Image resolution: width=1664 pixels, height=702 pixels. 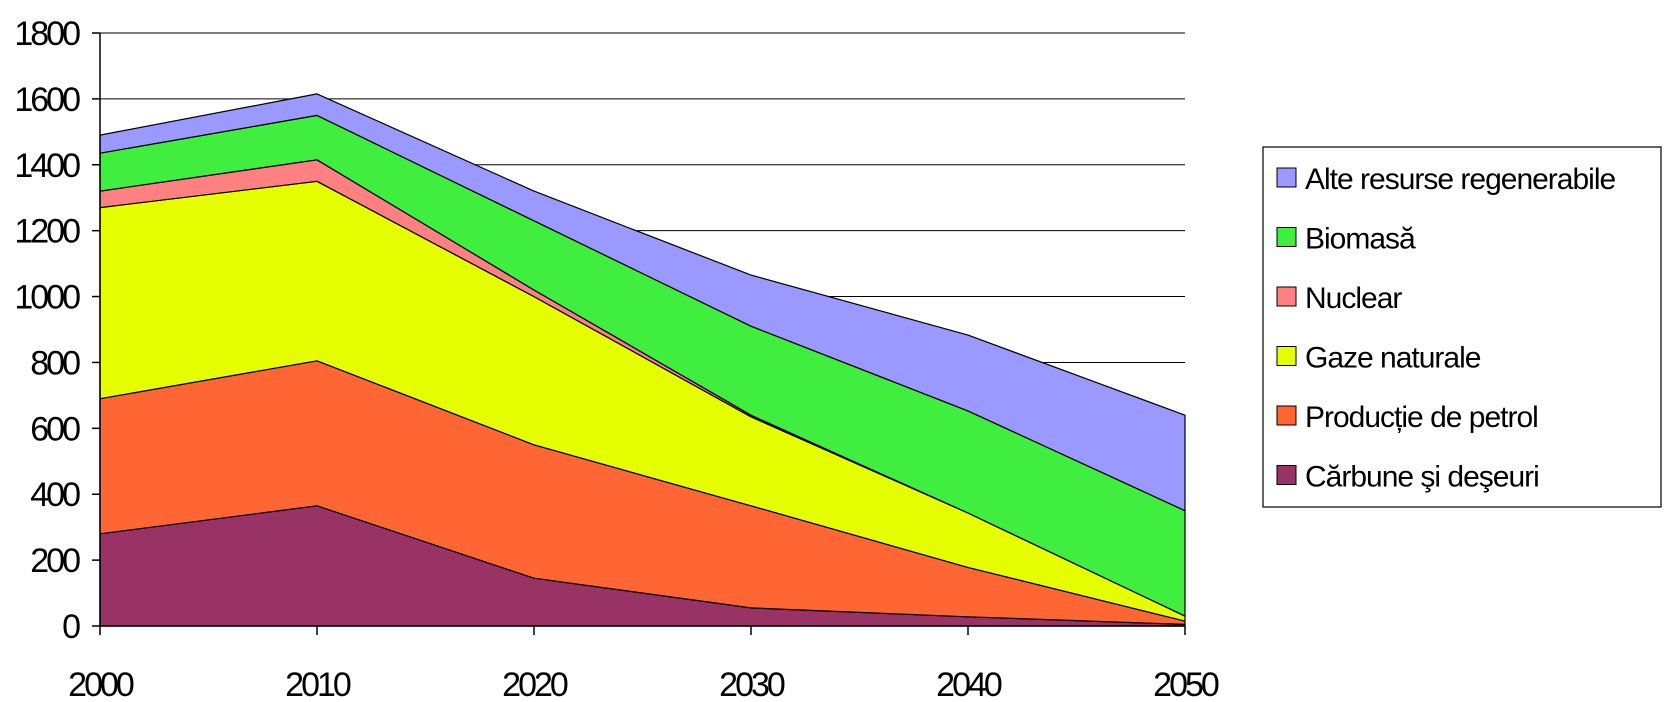 I want to click on y-tick-label: 1000, so click(x=47, y=298).